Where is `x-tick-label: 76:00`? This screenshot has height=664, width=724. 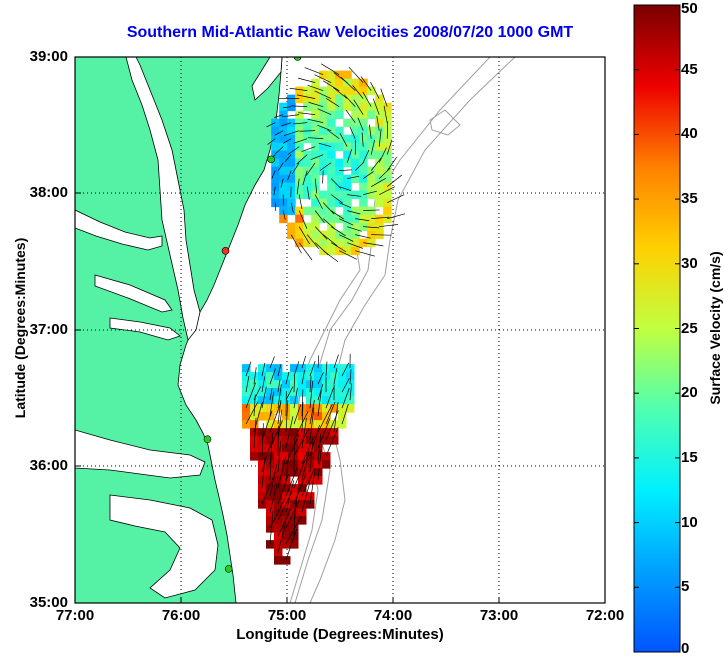 x-tick-label: 76:00 is located at coordinates (181, 615).